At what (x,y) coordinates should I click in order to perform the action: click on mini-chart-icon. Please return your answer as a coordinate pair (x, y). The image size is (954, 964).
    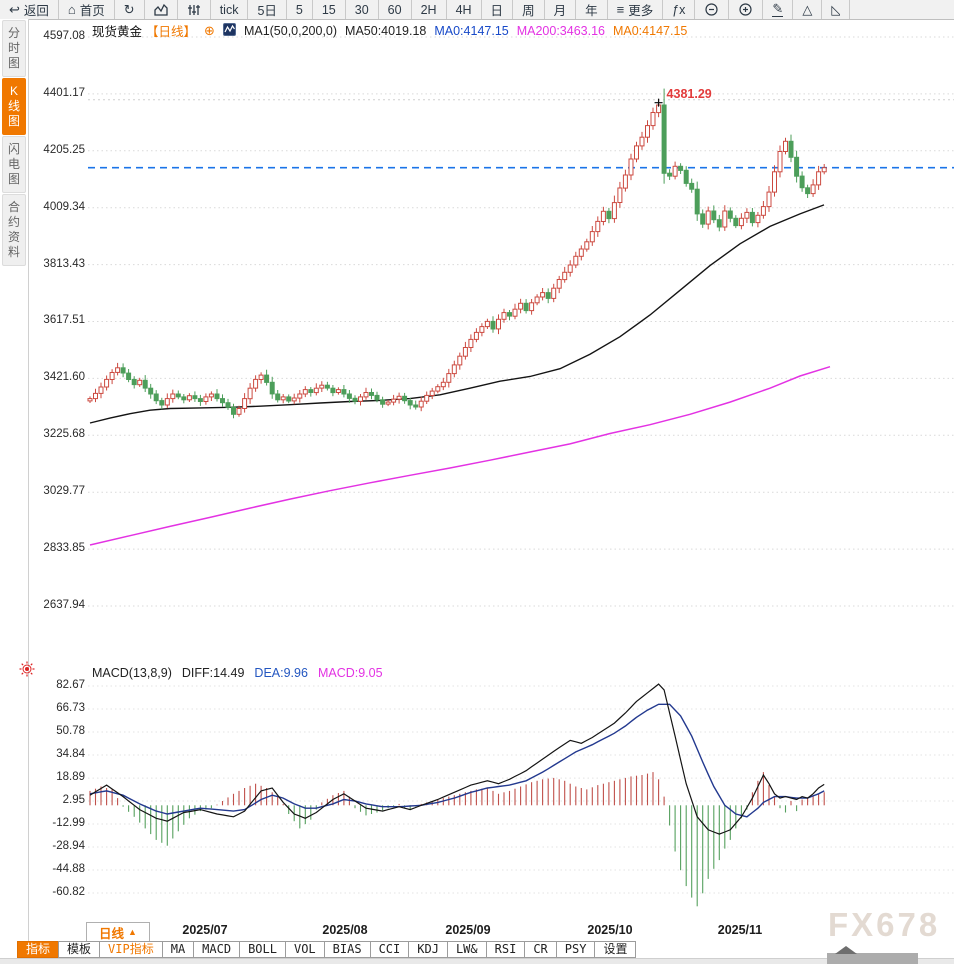
    Looking at the image, I should click on (229, 30).